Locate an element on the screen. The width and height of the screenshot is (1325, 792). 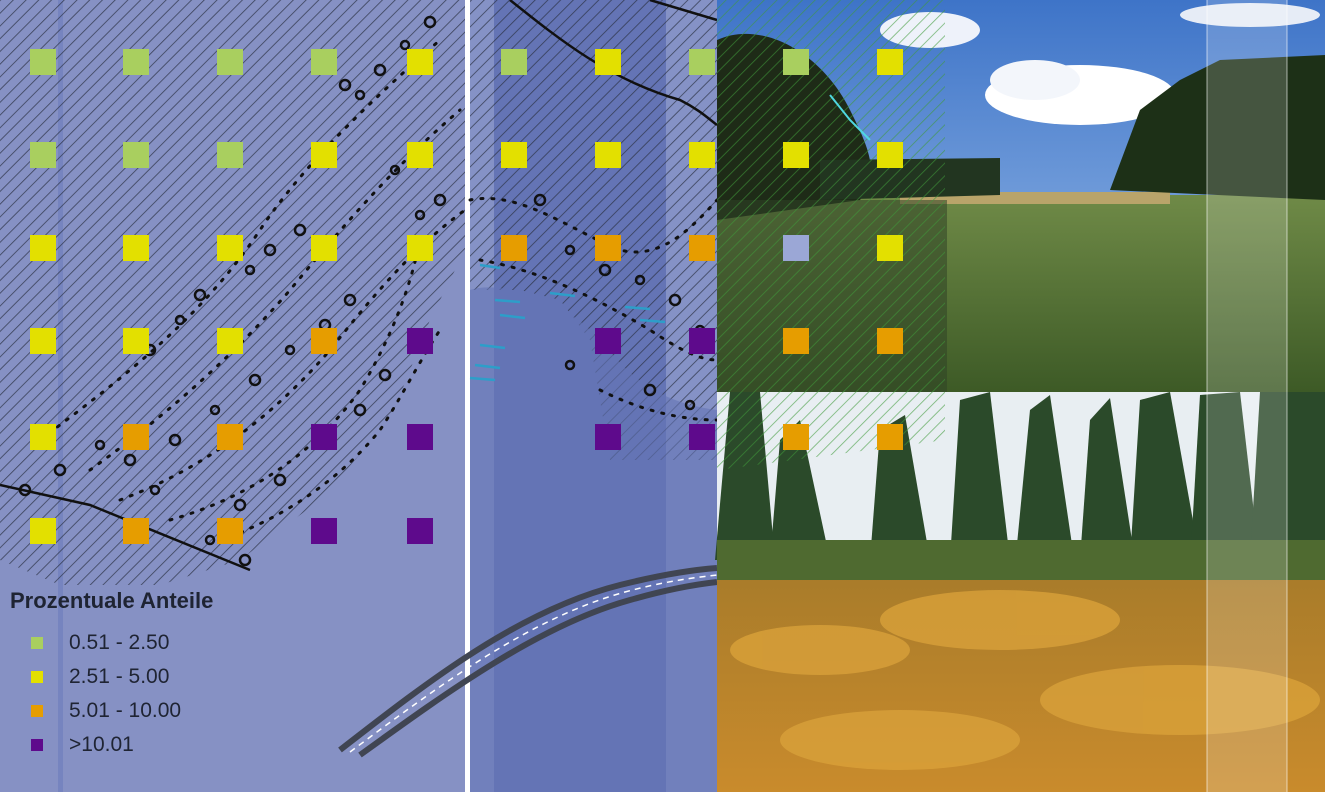
legend-item: 5.01 - 10.00 is located at coordinates (111, 711).